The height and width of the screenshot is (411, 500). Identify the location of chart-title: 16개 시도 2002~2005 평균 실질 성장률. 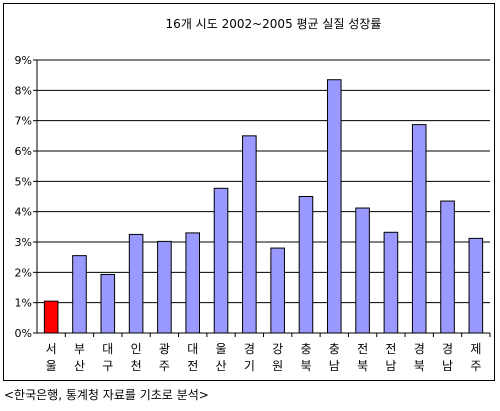
(274, 24).